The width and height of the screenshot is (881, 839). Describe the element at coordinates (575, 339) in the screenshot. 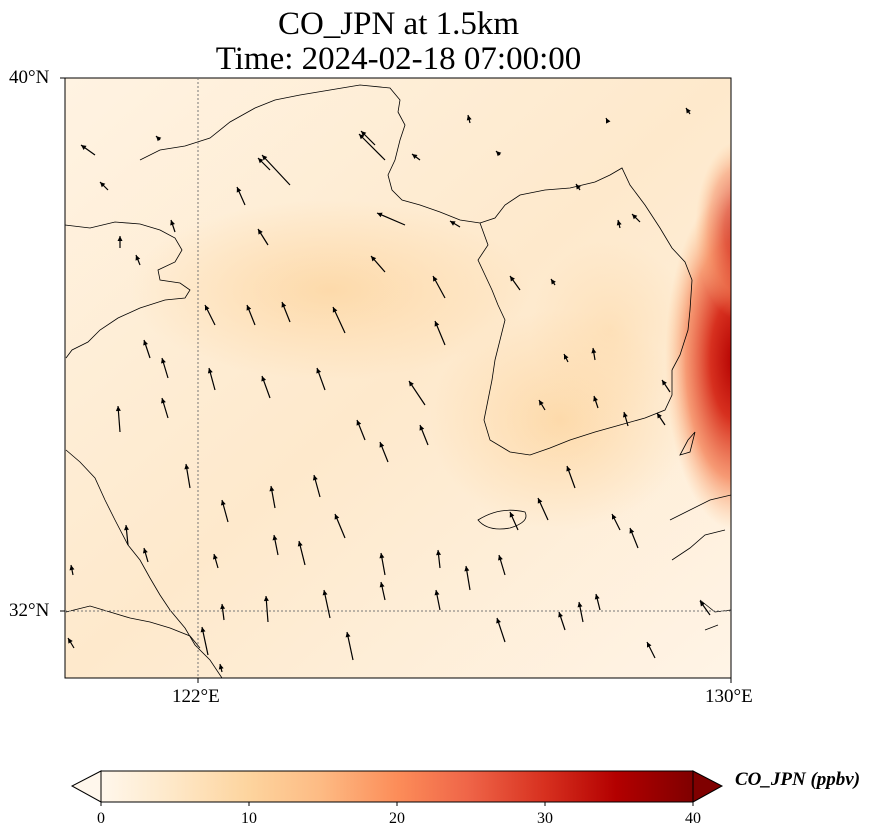

I see `korea-west-coast` at that location.